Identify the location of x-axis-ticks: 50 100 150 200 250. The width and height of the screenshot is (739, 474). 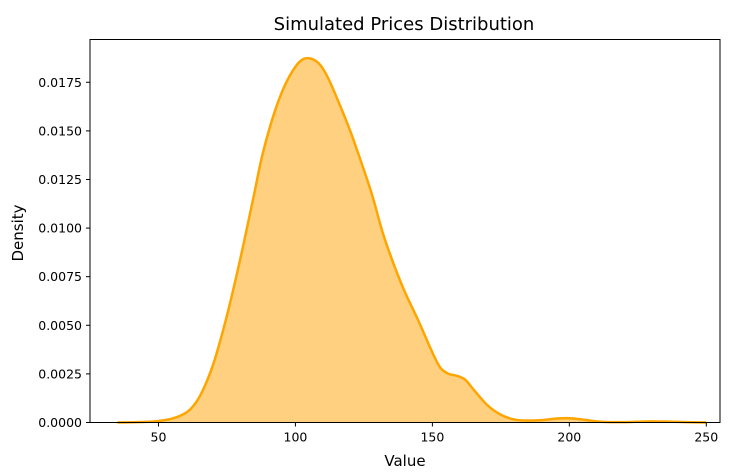
(434, 433).